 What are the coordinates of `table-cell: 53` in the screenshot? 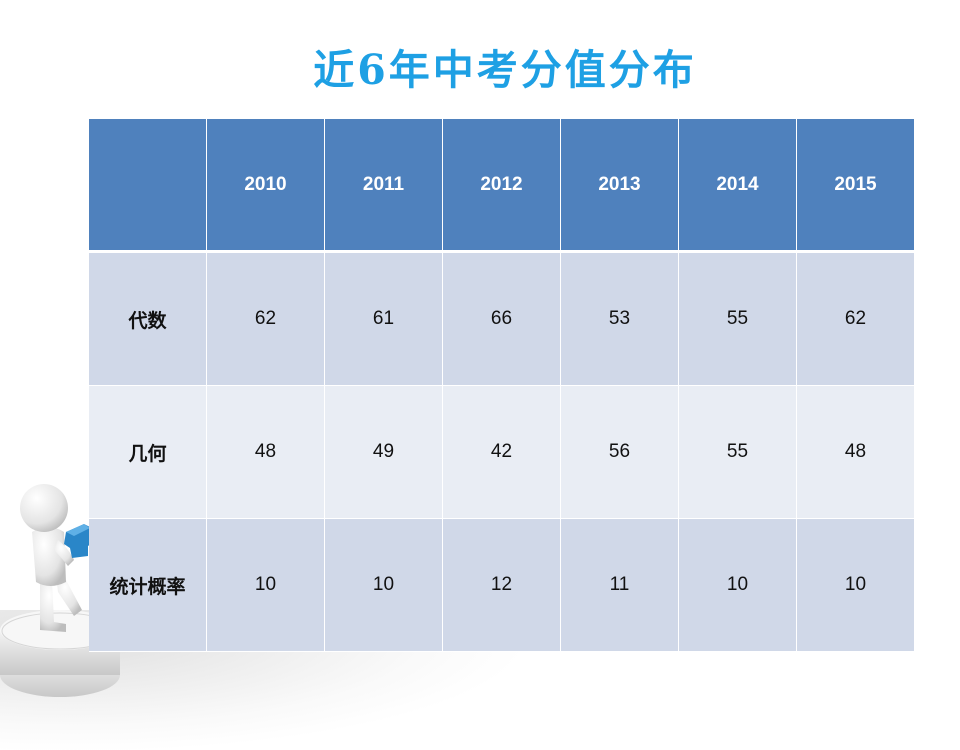 It's located at (619, 318).